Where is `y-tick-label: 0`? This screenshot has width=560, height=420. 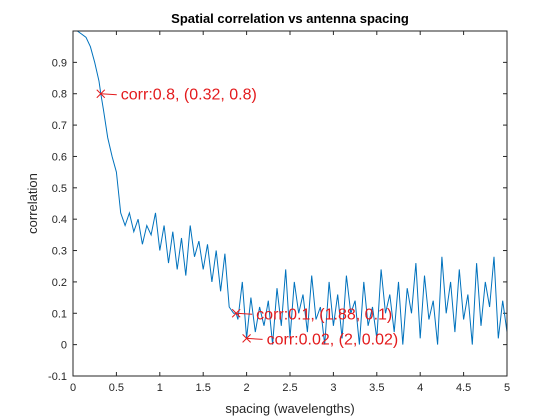
y-tick-label: 0 is located at coordinates (64, 346).